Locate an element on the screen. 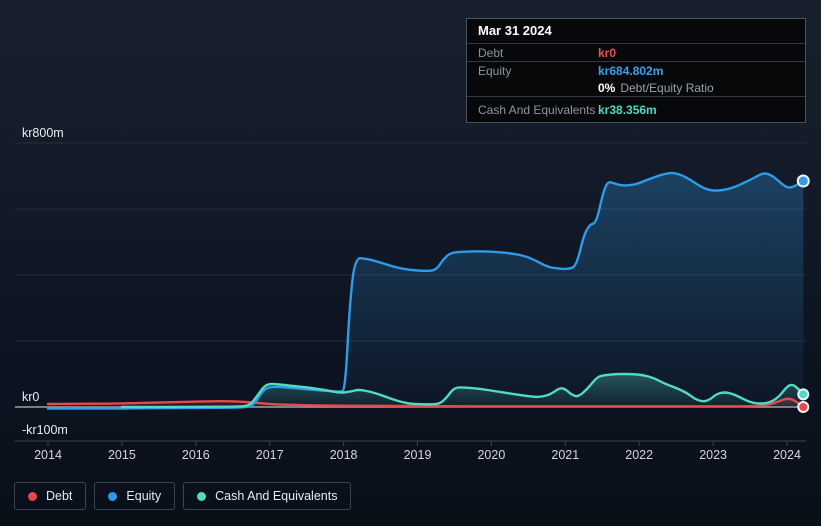 The height and width of the screenshot is (526, 821). tooltip-row-debt: Debt kr0 is located at coordinates (636, 52).